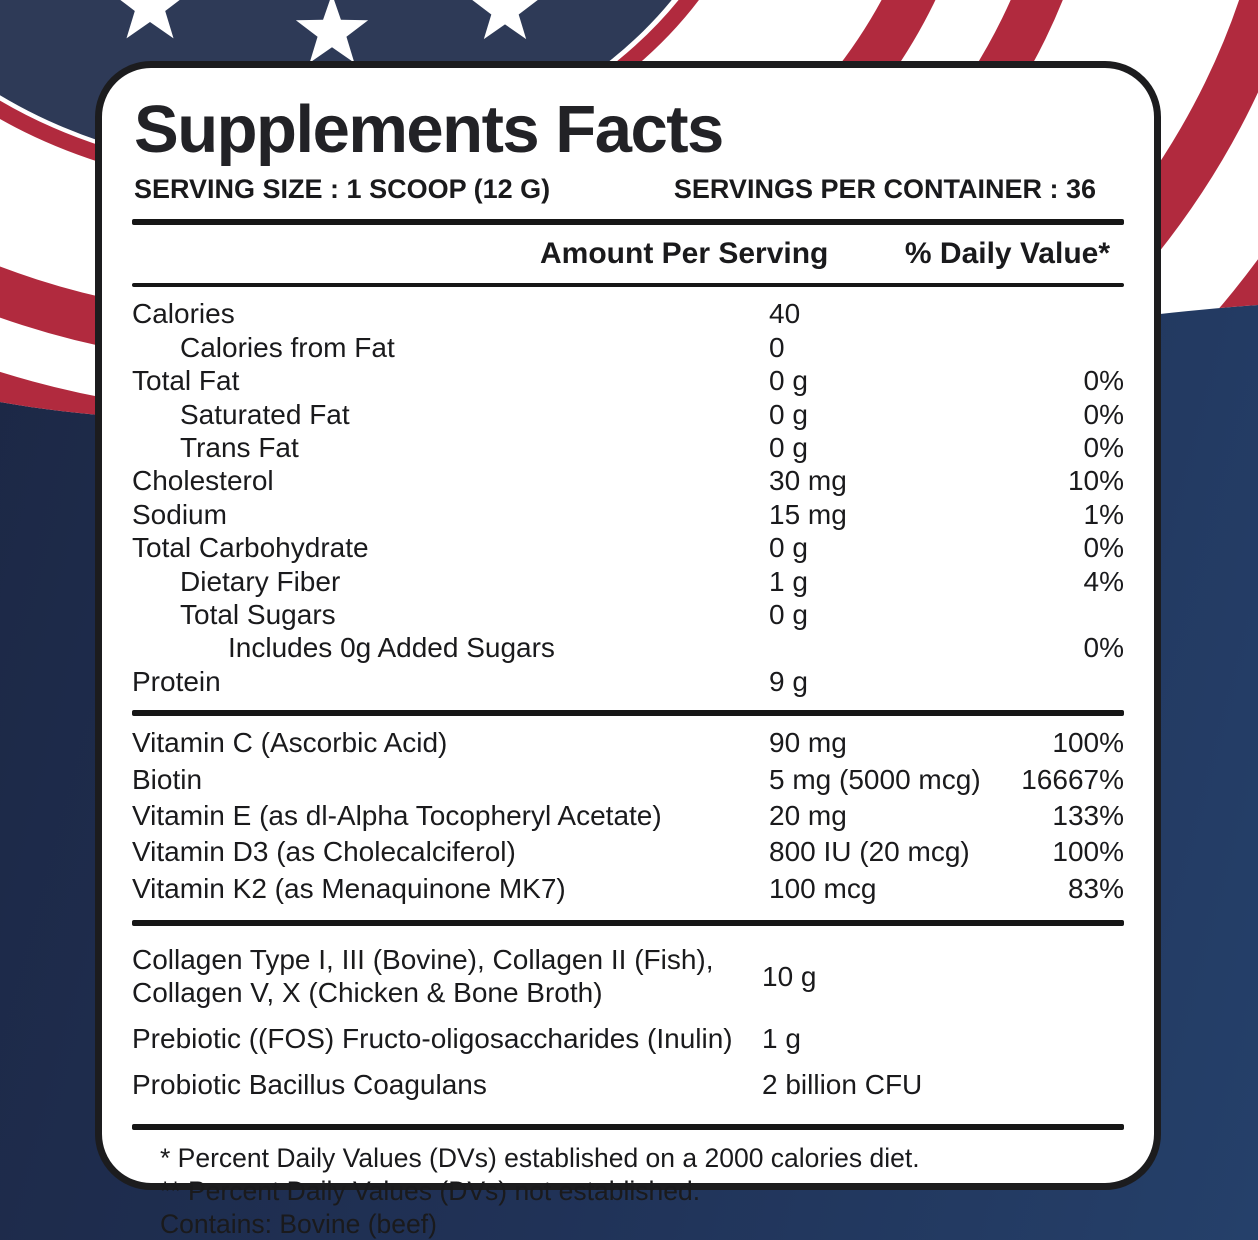  Describe the element at coordinates (349, 888) in the screenshot. I see `vitamin-name: Vitamin K2 (as Menaquinone MK7)` at that location.